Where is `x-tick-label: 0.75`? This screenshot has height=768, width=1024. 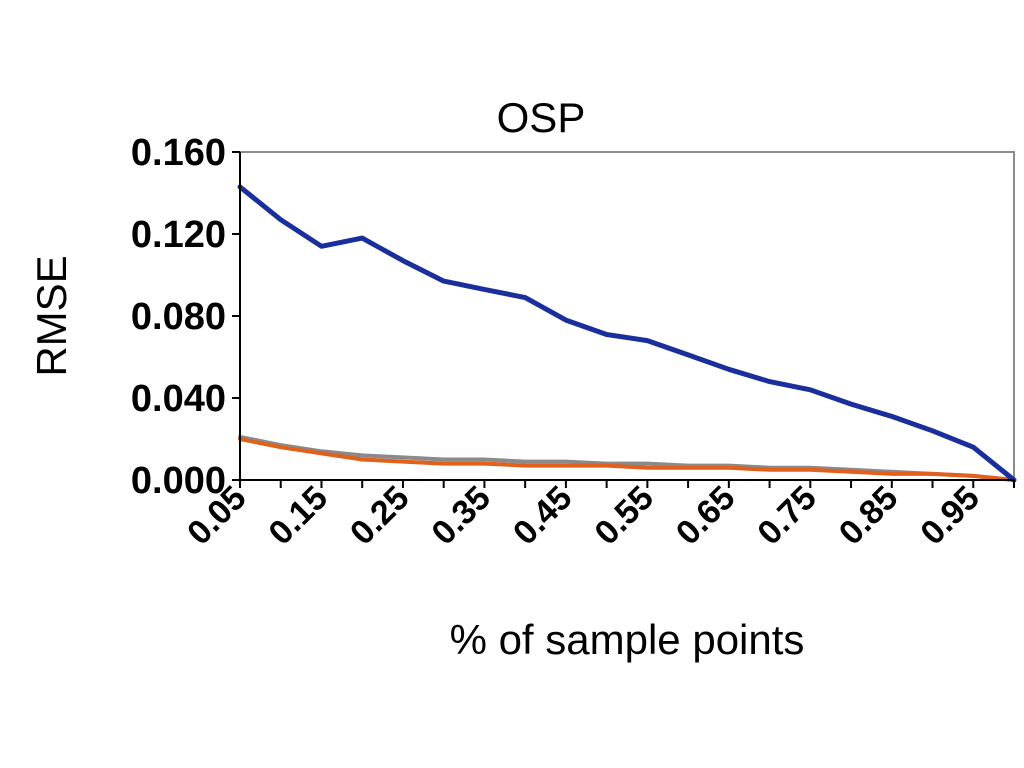 x-tick-label: 0.75 is located at coordinates (787, 516).